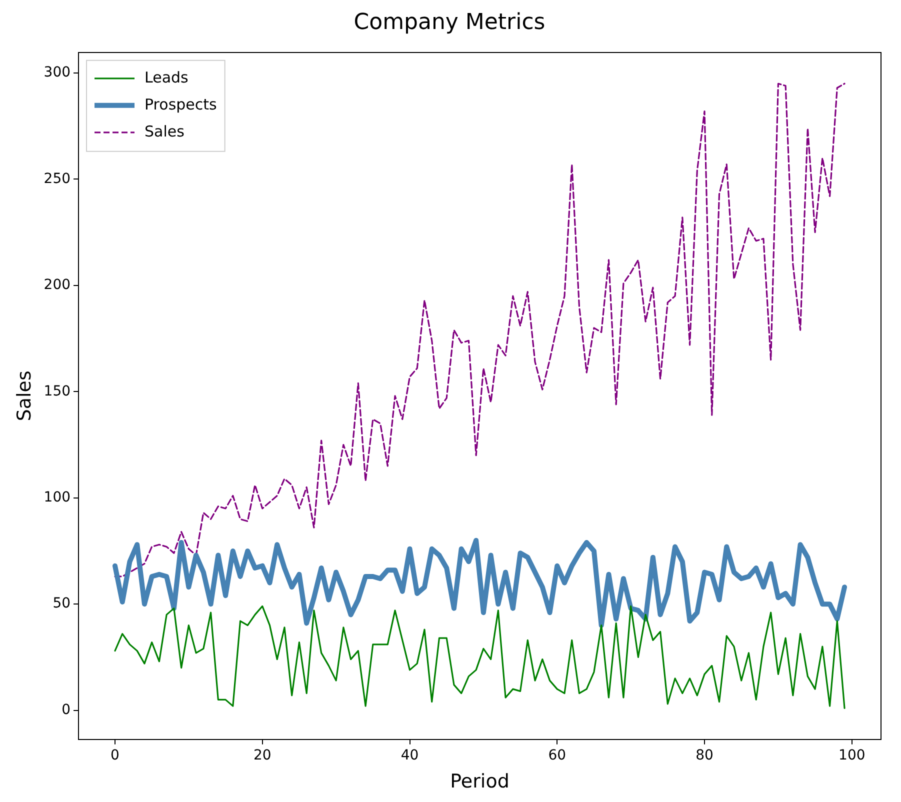 The height and width of the screenshot is (802, 901). I want to click on y-tick-label: 100, so click(57, 498).